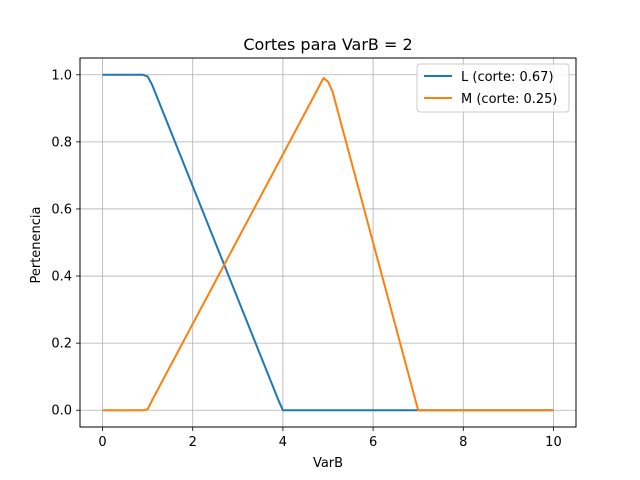  Describe the element at coordinates (61, 277) in the screenshot. I see `y-tick-label: 0.4` at that location.